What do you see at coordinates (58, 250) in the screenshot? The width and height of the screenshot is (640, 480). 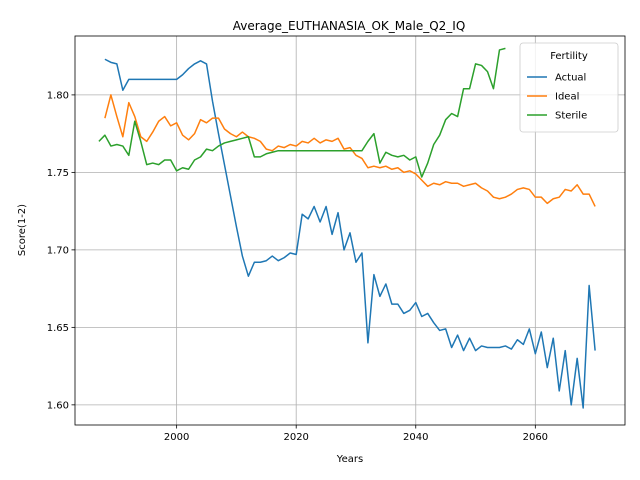 I see `y-tick-label: 1.70` at bounding box center [58, 250].